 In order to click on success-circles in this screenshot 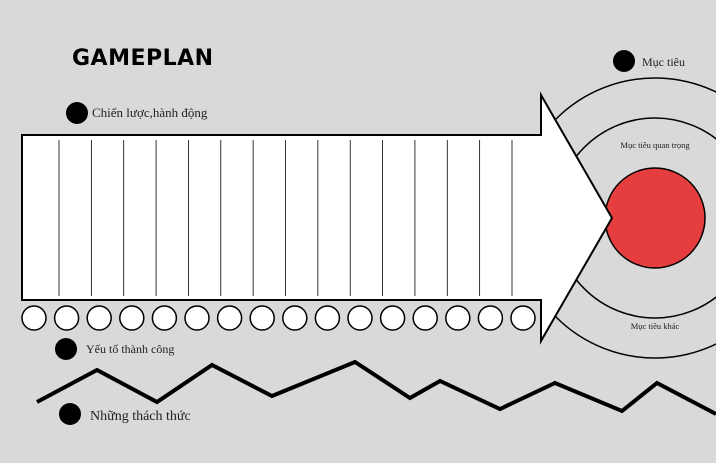, I will do `click(278, 318)`.